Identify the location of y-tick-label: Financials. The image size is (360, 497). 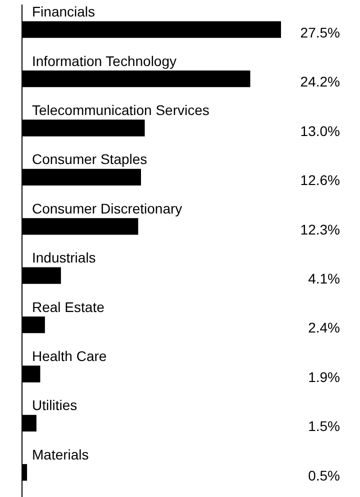
(64, 12).